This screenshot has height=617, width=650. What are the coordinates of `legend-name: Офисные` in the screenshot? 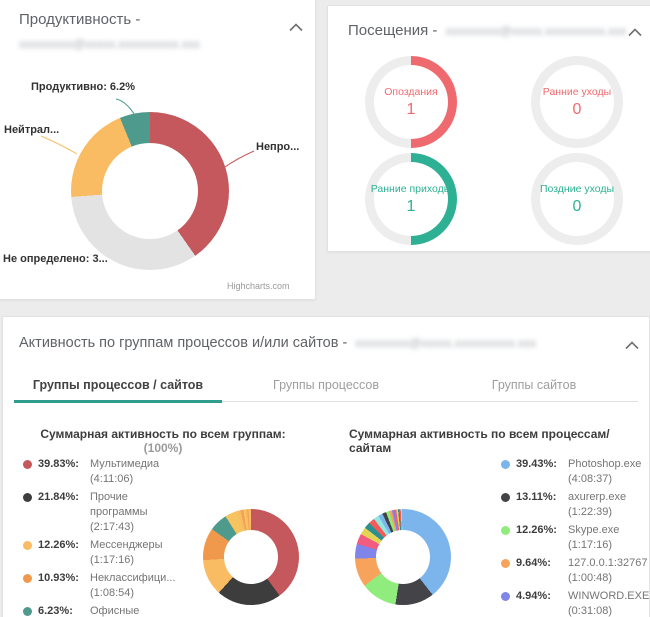 It's located at (115, 611).